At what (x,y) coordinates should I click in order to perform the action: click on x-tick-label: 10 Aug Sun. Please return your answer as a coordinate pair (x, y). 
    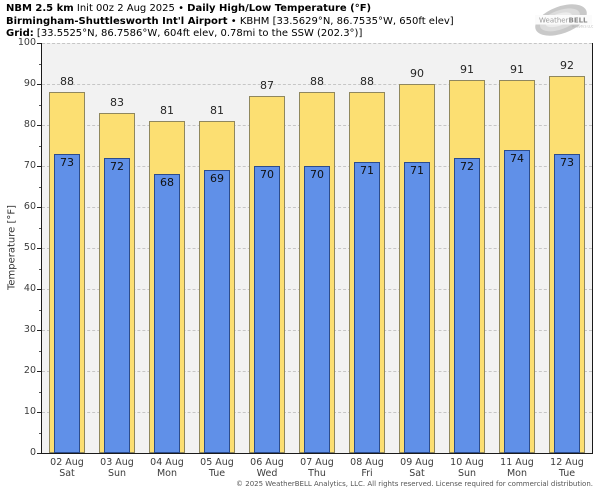
    Looking at the image, I should click on (467, 468).